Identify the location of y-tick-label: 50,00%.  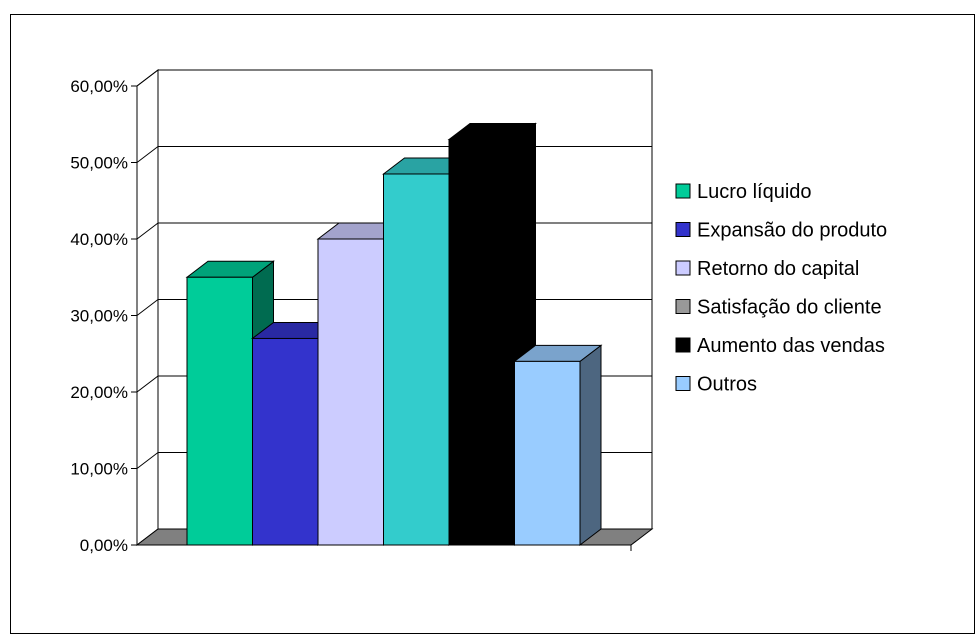
(99, 163).